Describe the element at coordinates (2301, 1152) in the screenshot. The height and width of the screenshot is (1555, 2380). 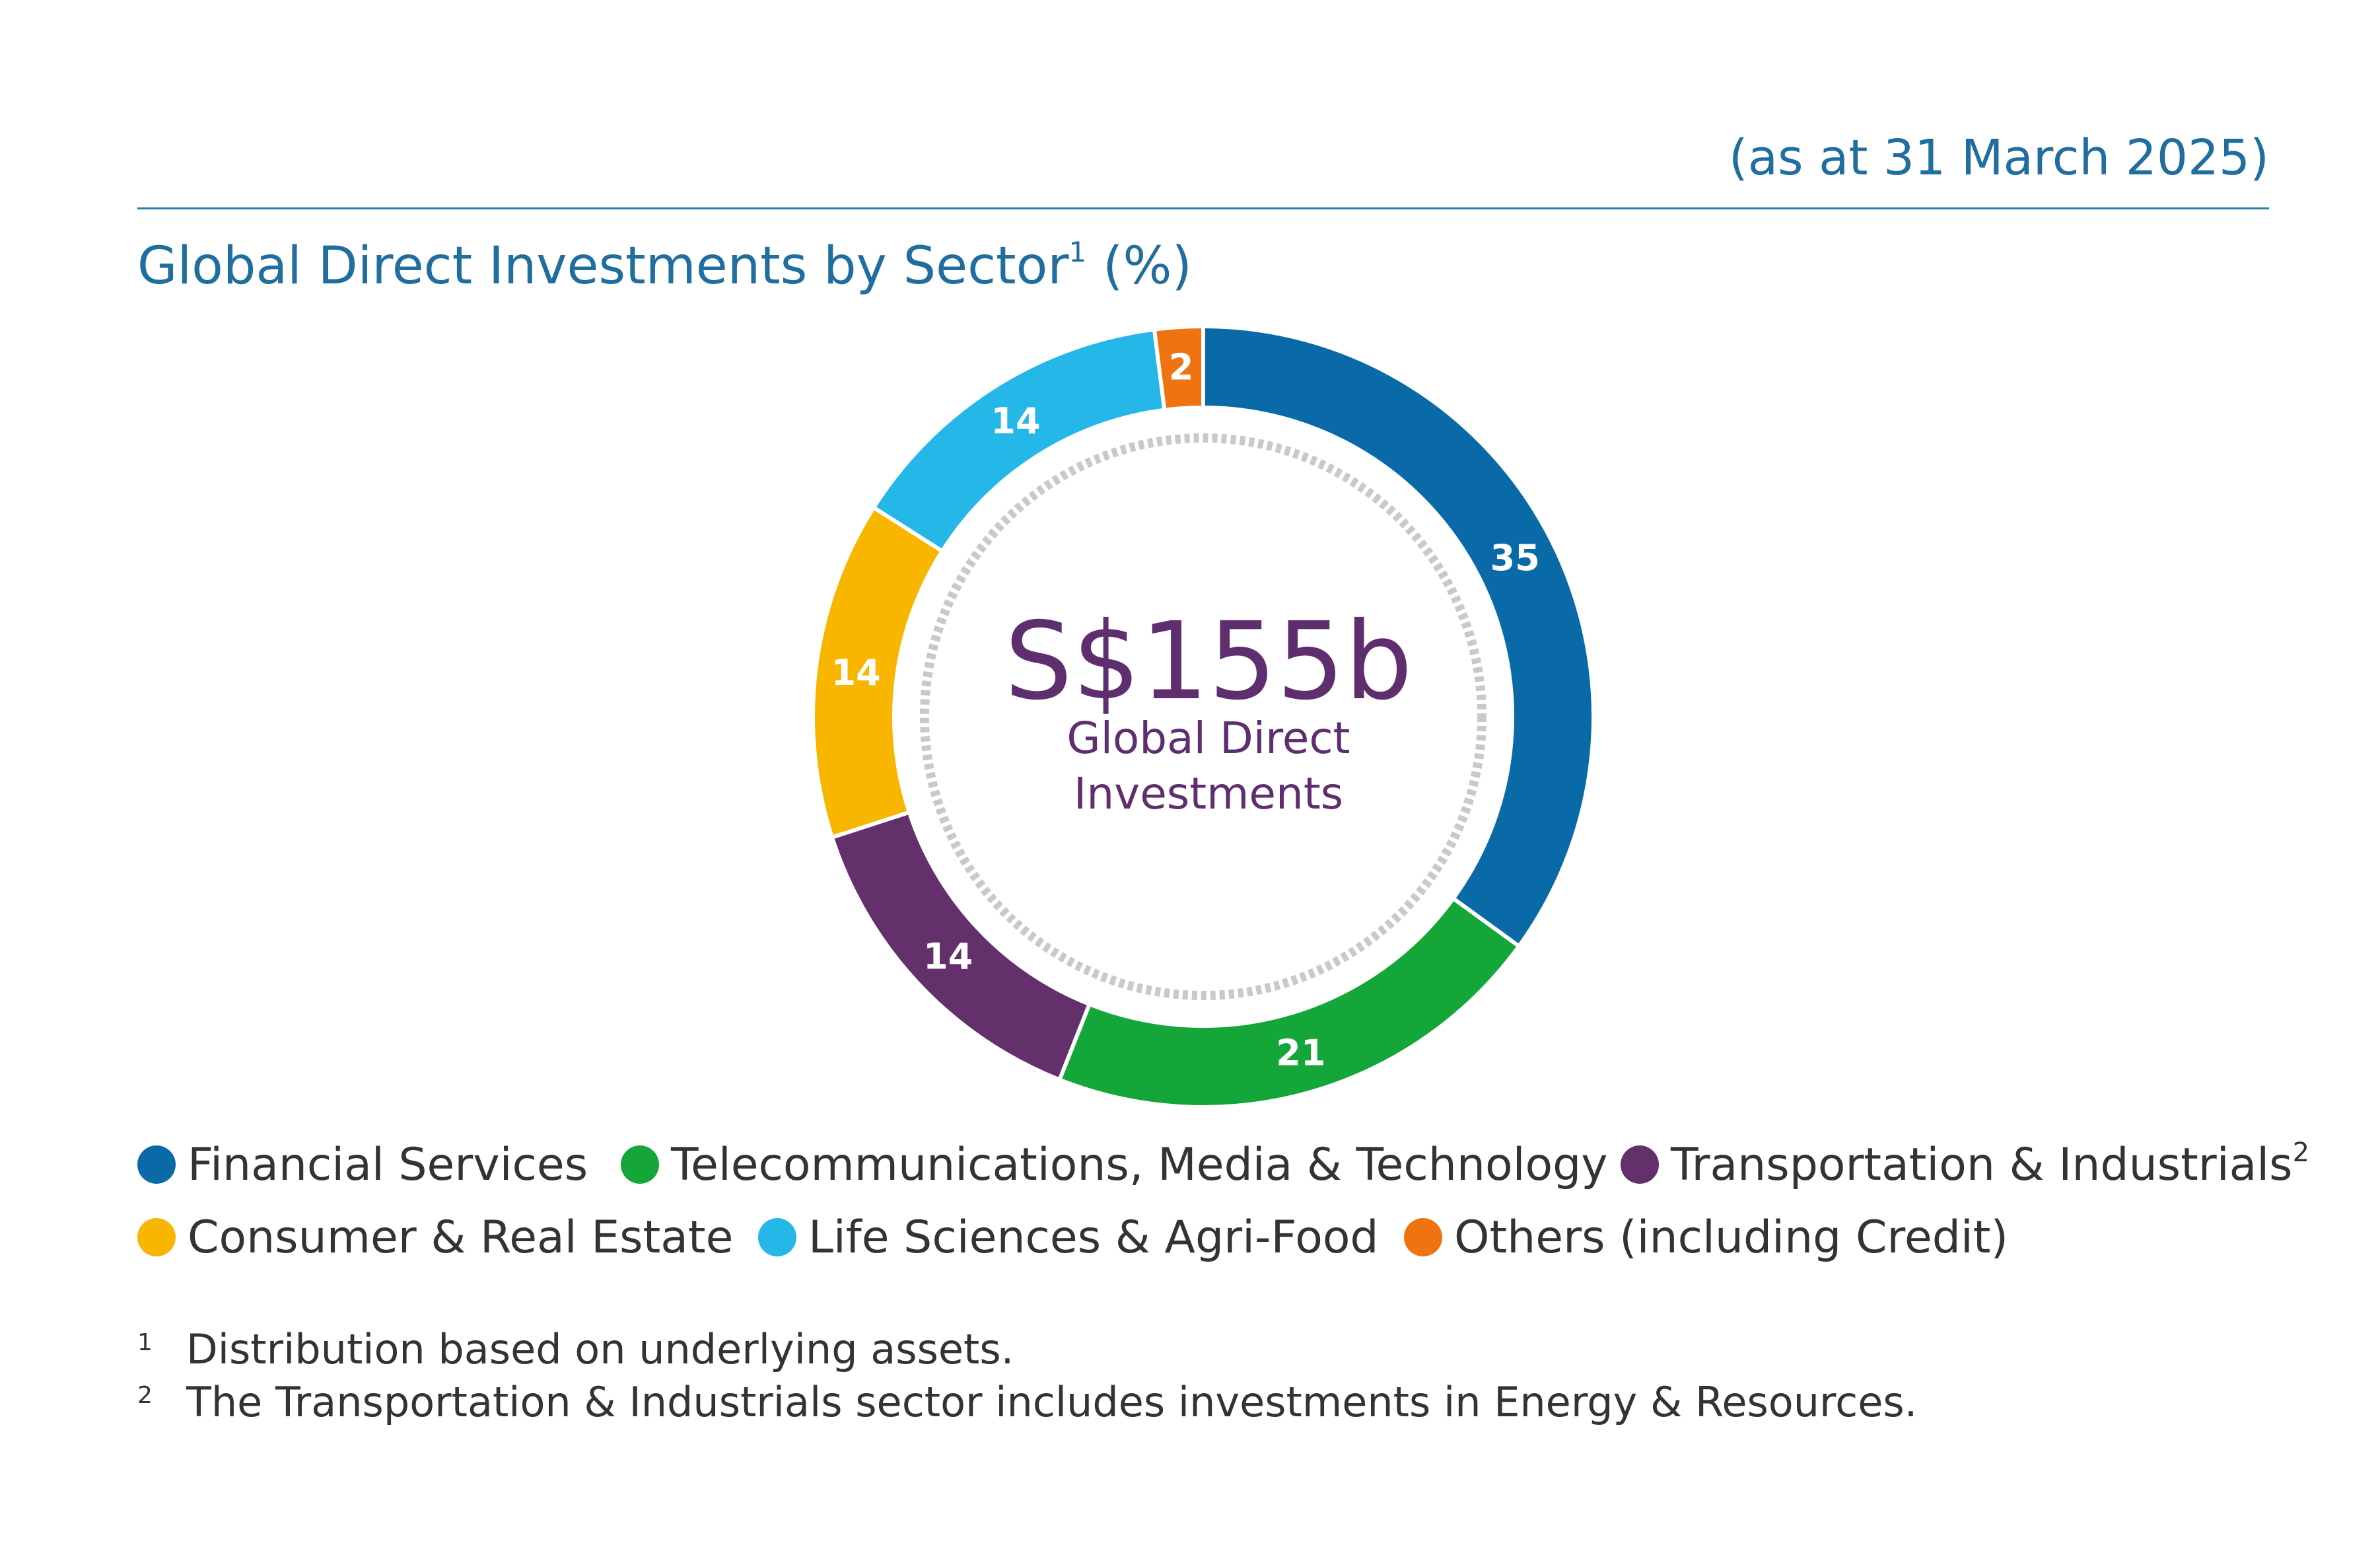
I see `legend-transportation-footnote-mark: 2` at that location.